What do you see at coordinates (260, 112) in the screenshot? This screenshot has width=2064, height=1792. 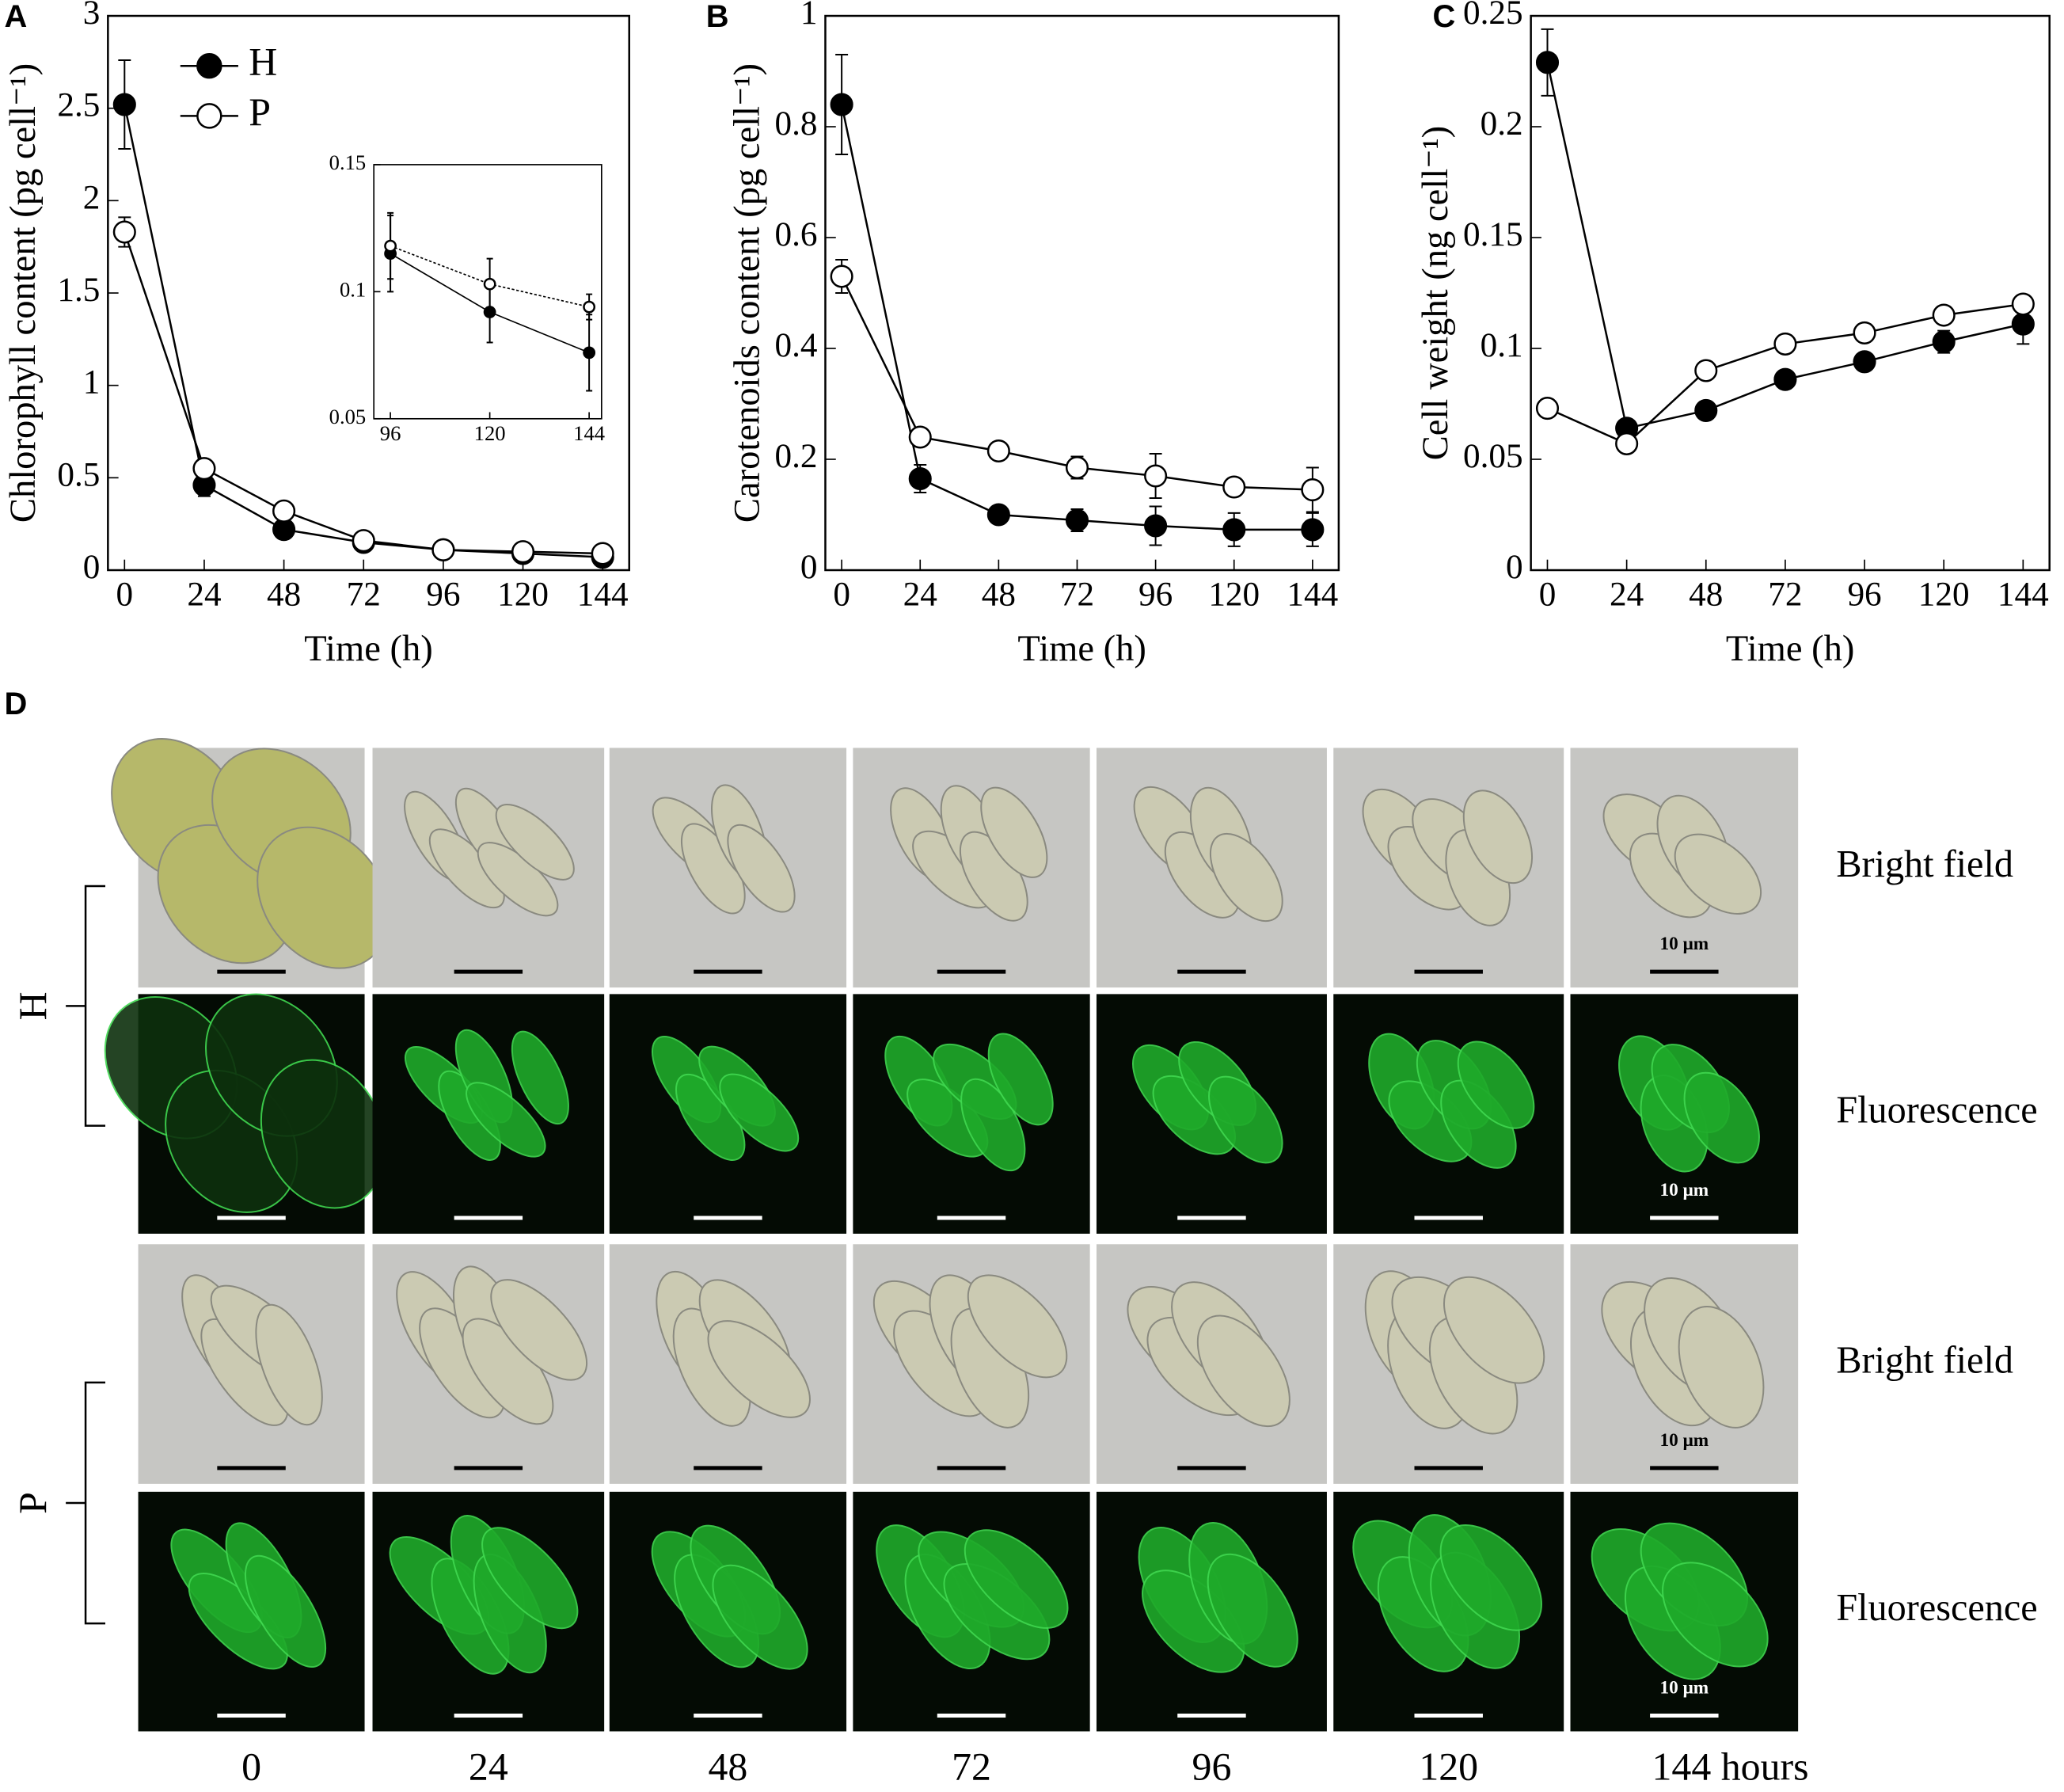 I see `legend-label: P` at bounding box center [260, 112].